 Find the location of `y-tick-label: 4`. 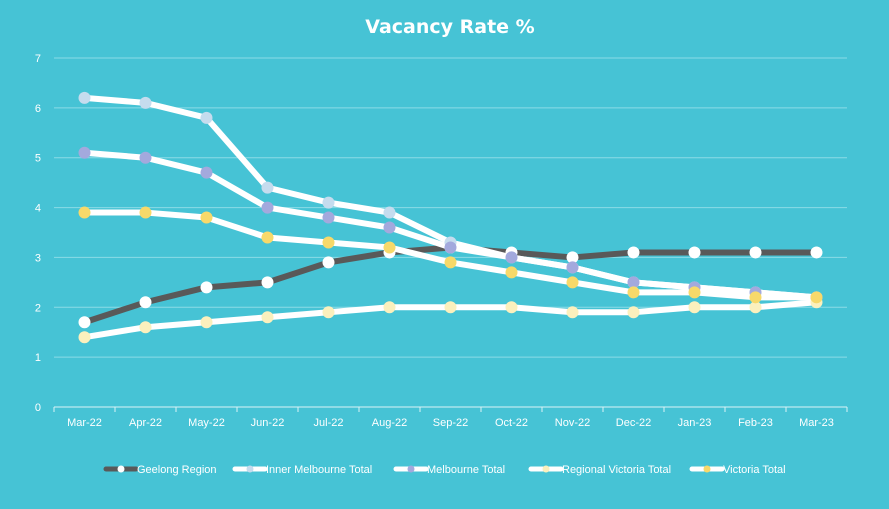

y-tick-label: 4 is located at coordinates (38, 209).